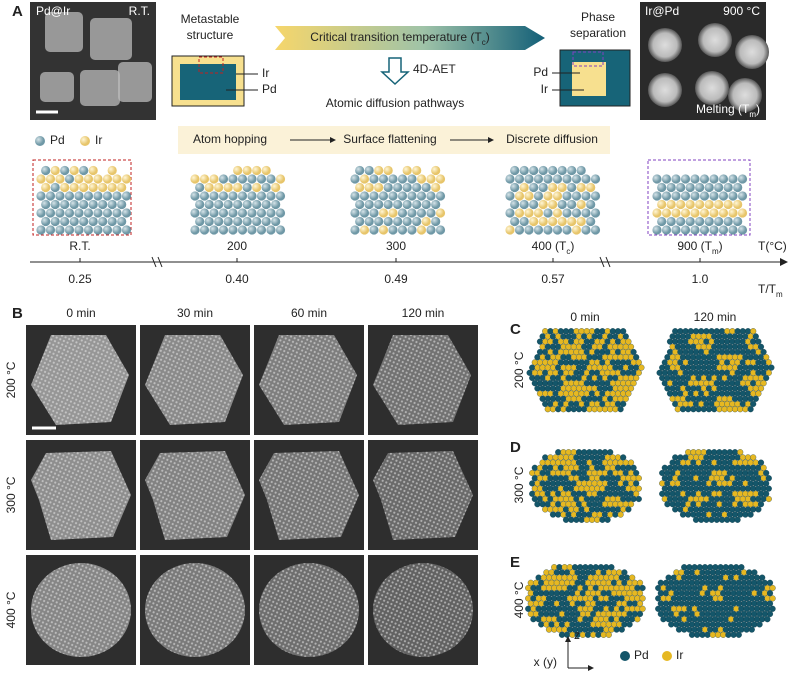 This screenshot has width=794, height=678. Describe the element at coordinates (662, 11) in the screenshot. I see `image-label: Ir@Pd` at that location.